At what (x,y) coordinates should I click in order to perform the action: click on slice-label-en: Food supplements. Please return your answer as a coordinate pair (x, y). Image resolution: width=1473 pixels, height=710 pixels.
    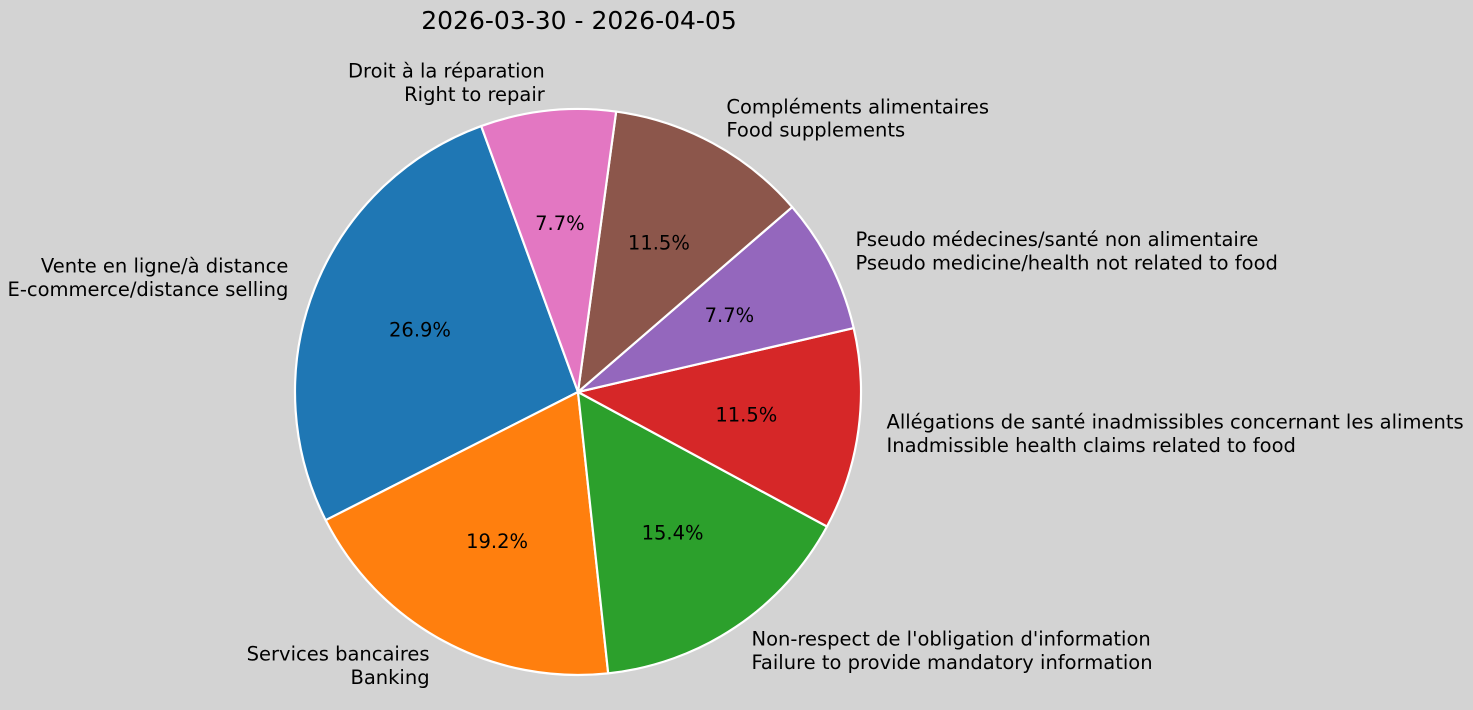
    Looking at the image, I should click on (815, 130).